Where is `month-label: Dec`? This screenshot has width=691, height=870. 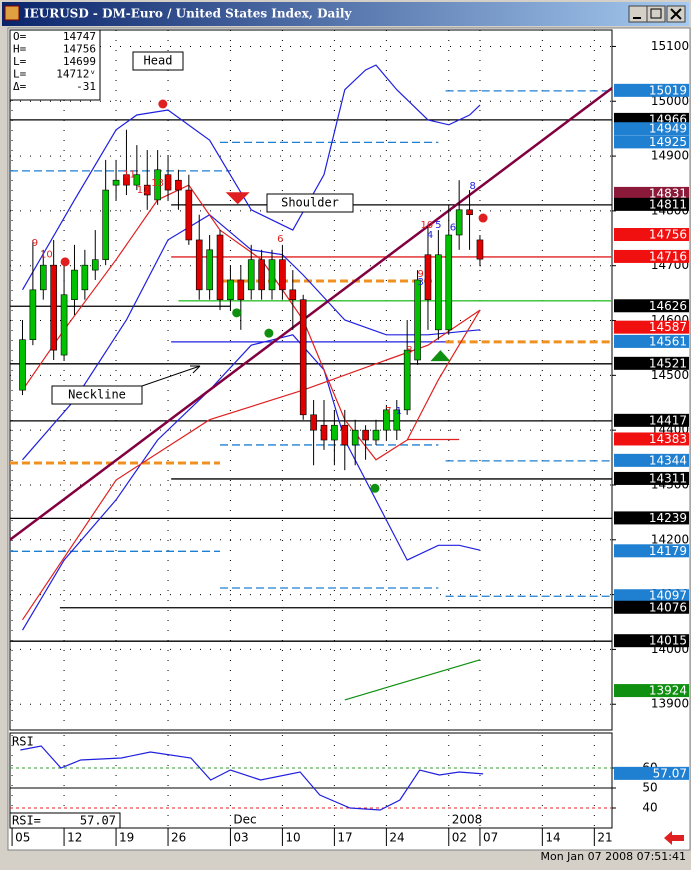 month-label: Dec is located at coordinates (244, 820).